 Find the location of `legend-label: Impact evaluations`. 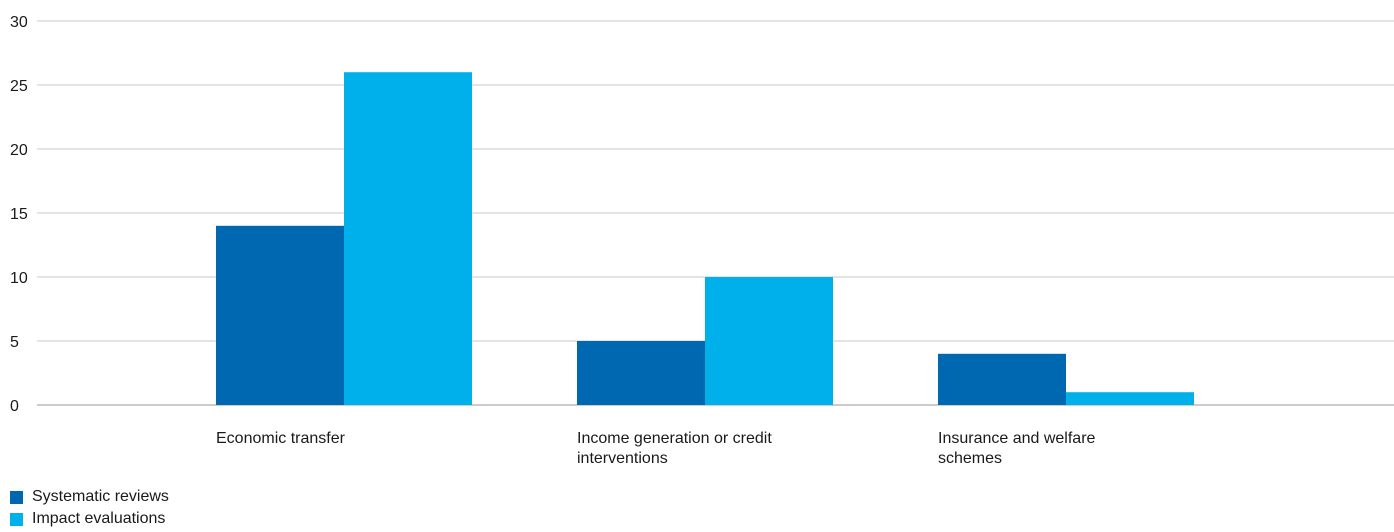

legend-label: Impact evaluations is located at coordinates (99, 518).